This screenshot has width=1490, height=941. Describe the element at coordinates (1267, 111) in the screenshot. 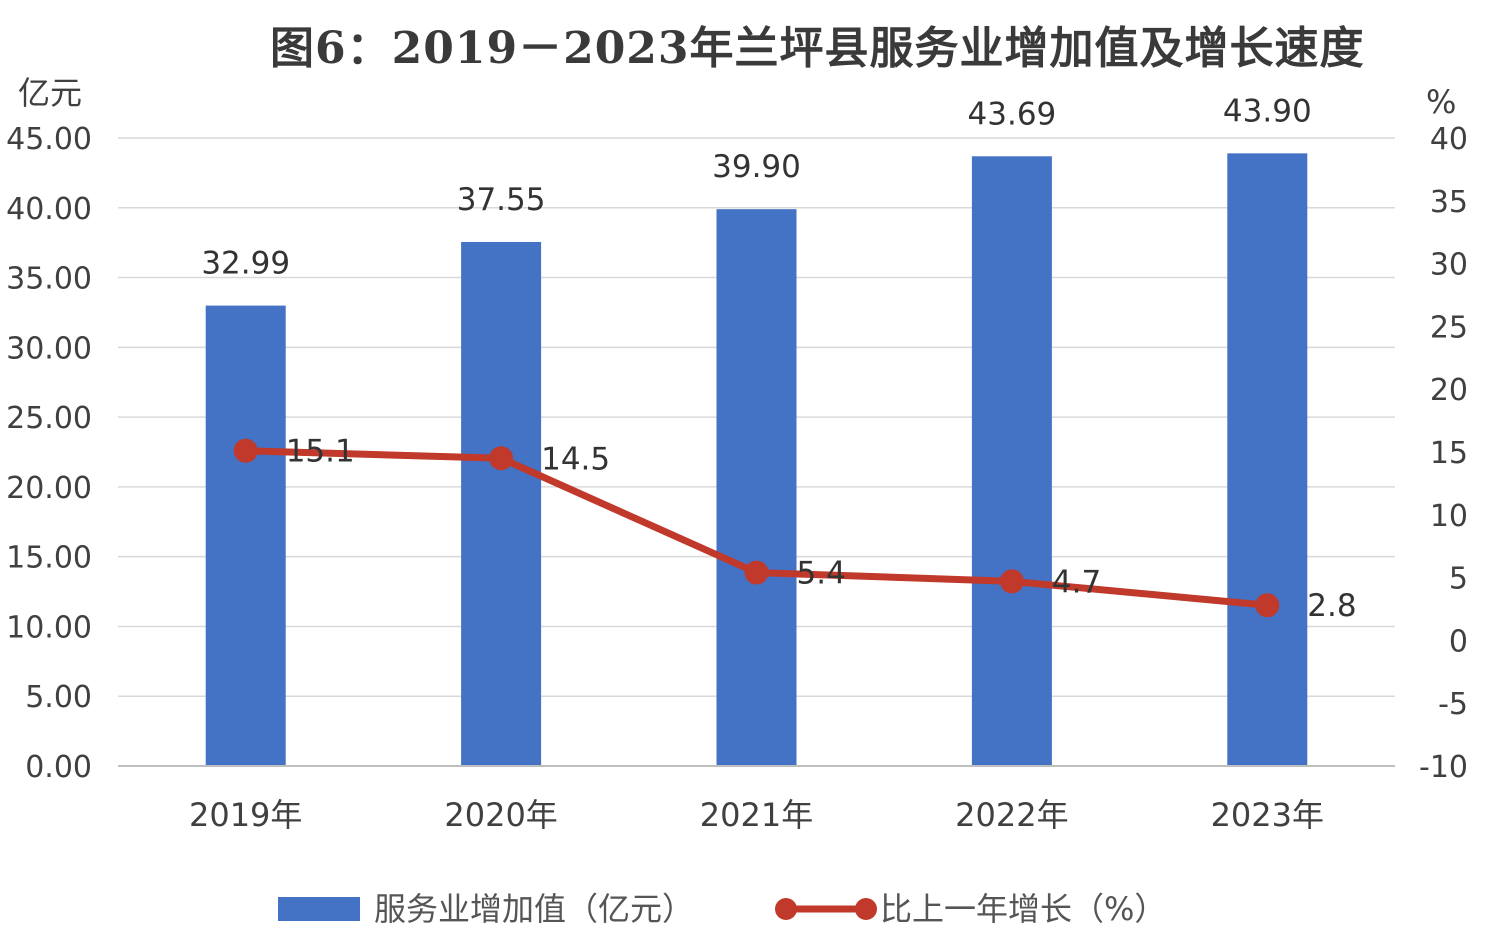

I see `bar-data-label: 43.90` at that location.